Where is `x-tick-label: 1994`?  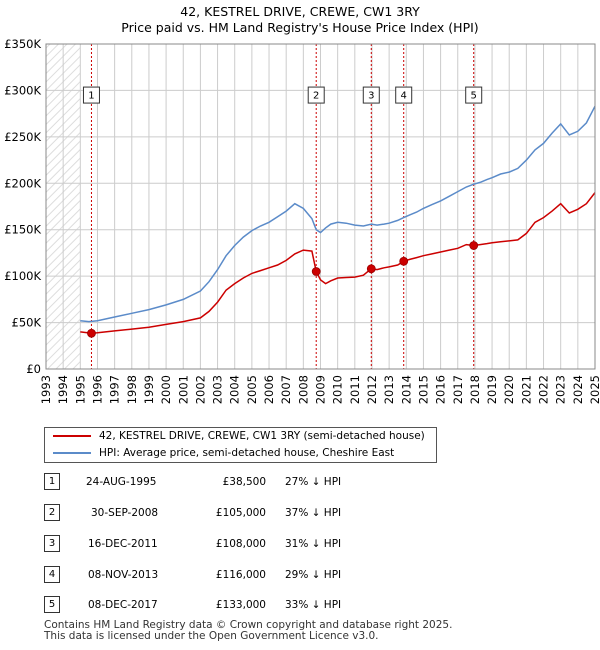 x-tick-label: 1994 is located at coordinates (63, 389).